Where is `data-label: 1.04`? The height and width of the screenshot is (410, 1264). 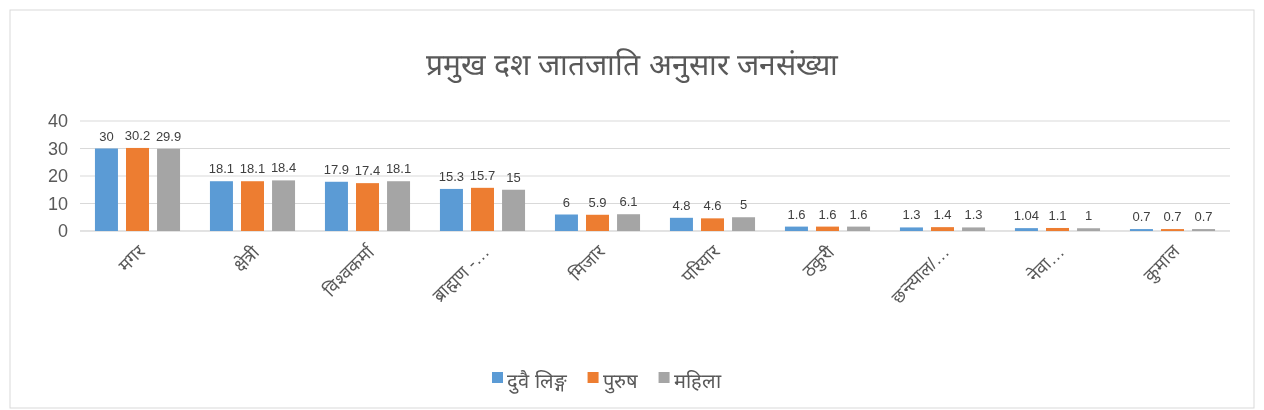
data-label: 1.04 is located at coordinates (1026, 216).